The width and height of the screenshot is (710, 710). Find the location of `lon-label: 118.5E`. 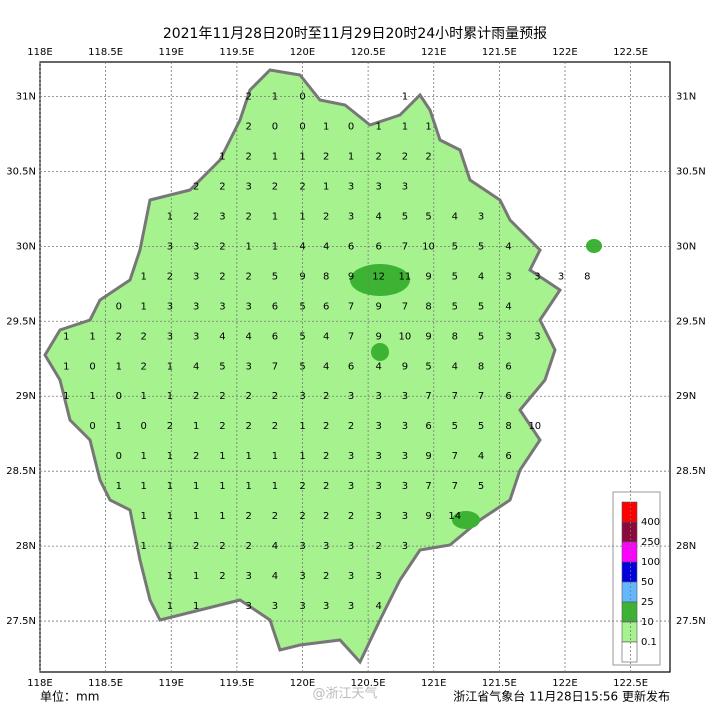

lon-label: 118.5E is located at coordinates (105, 683).